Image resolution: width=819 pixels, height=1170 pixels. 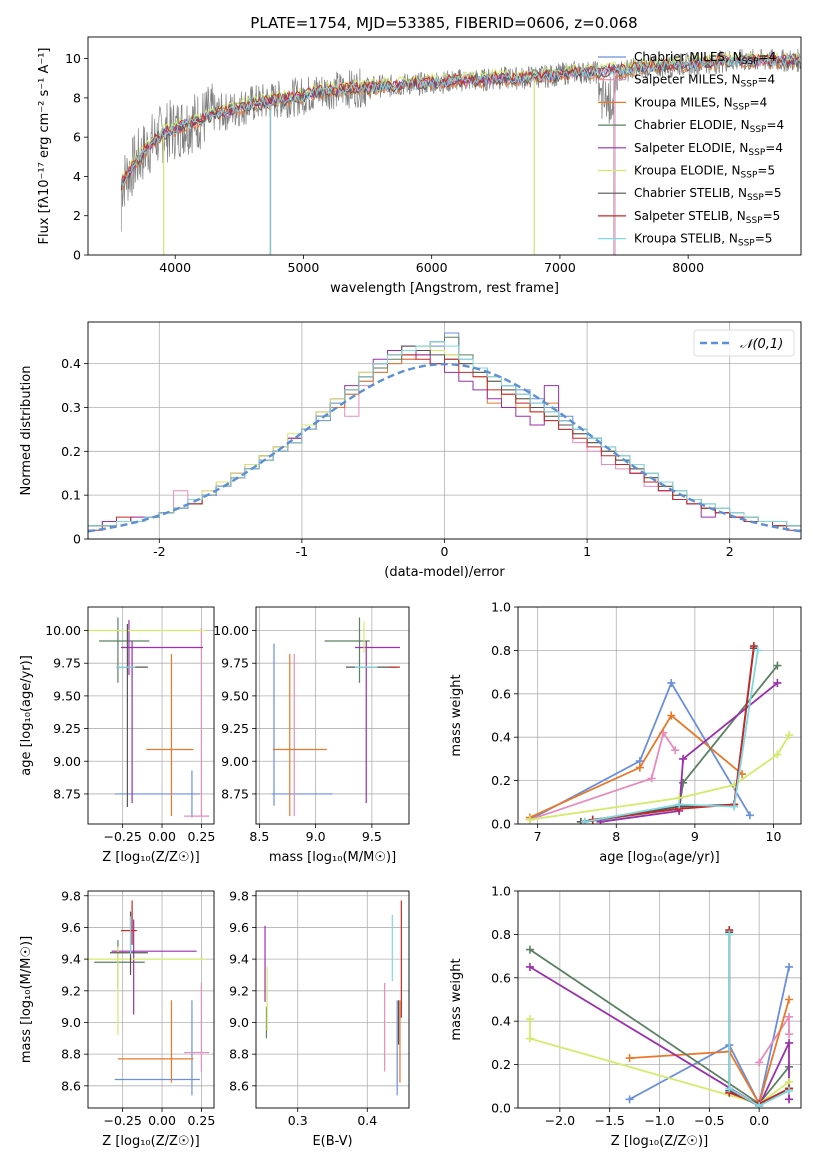 What do you see at coordinates (444, 288) in the screenshot?
I see `x-axis-label: wavelength [Angstrom, rest frame]` at bounding box center [444, 288].